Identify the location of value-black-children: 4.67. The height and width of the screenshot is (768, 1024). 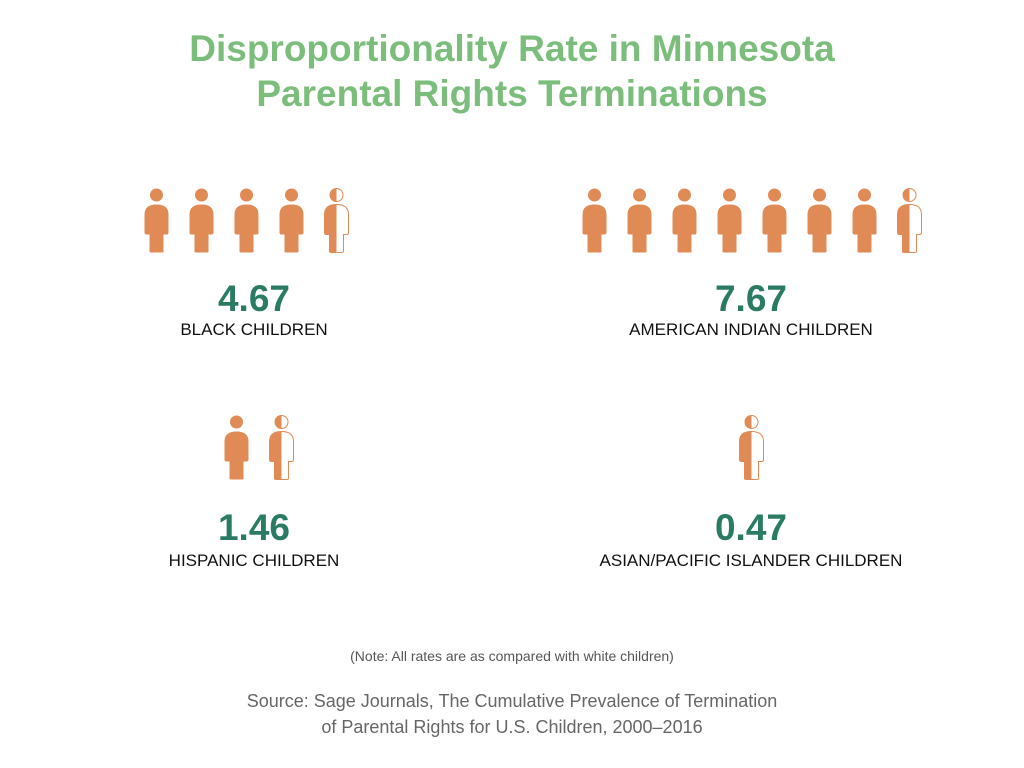
(253, 298).